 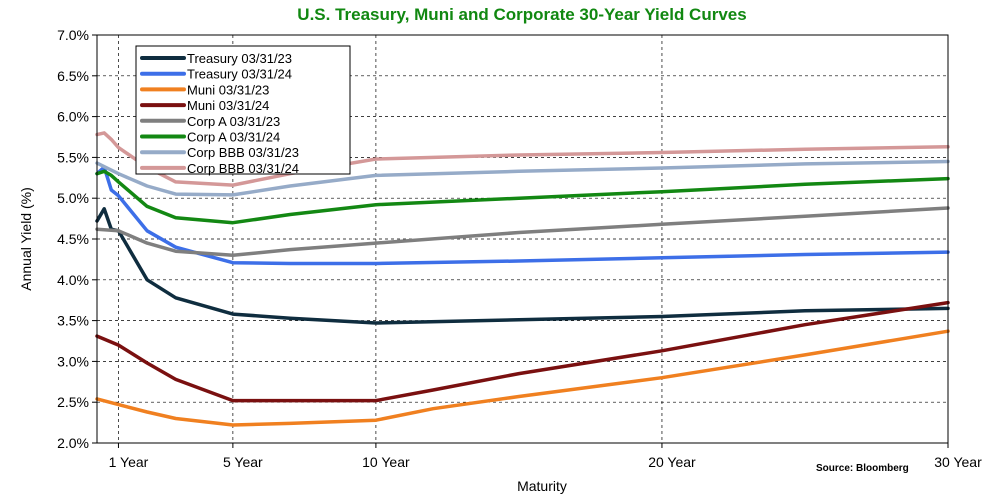 I want to click on legend-label: Corp A 03/31/24, so click(x=233, y=137).